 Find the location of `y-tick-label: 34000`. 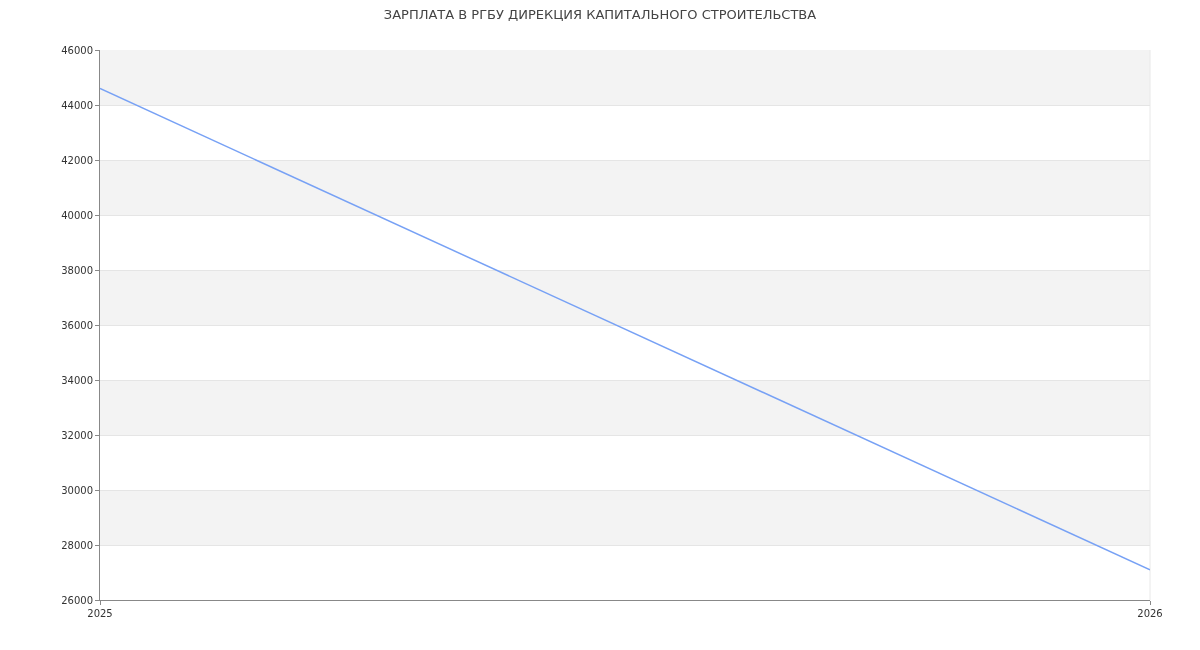

y-tick-label: 34000 is located at coordinates (77, 380).